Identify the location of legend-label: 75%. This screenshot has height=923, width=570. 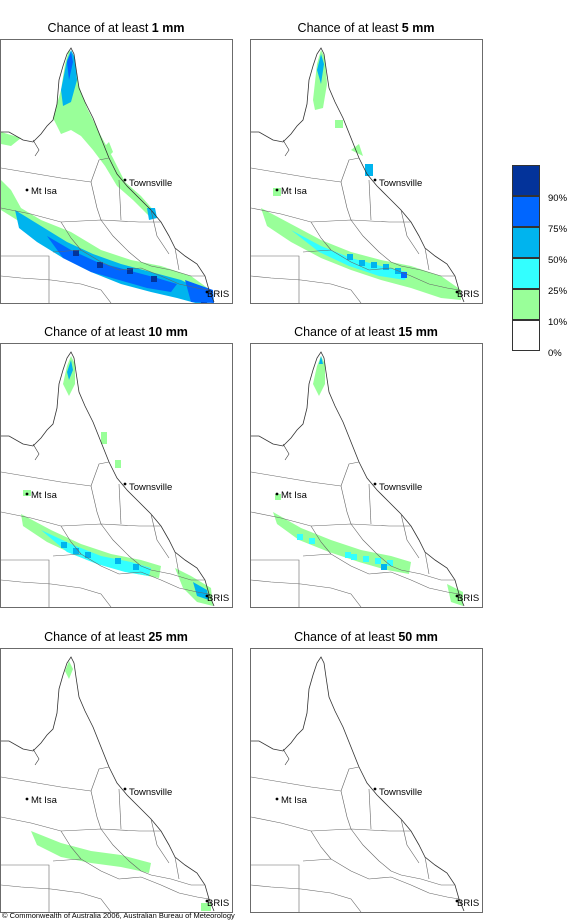
(558, 229).